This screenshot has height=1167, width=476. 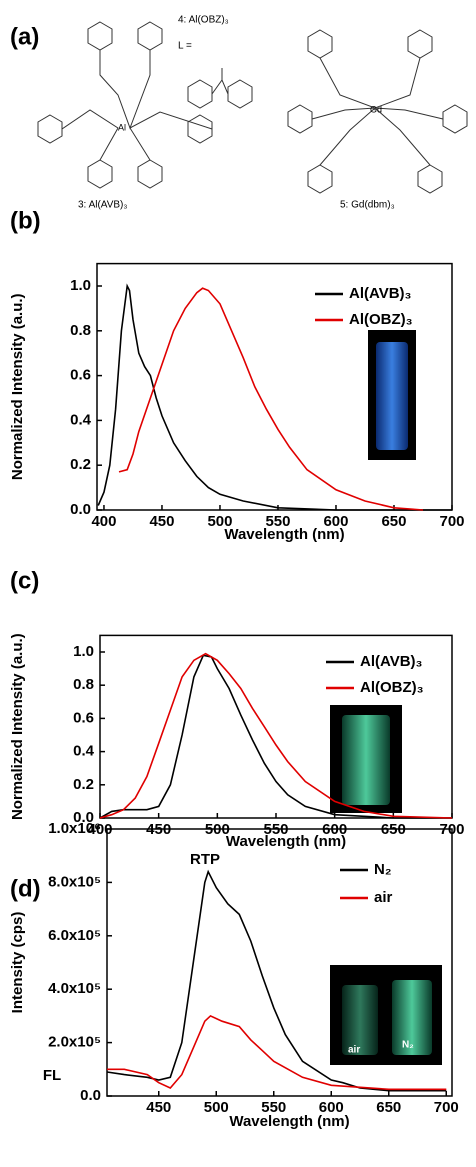 What do you see at coordinates (102, 205) in the screenshot?
I see `compound-label: 3: Al(AVB)₃` at bounding box center [102, 205].